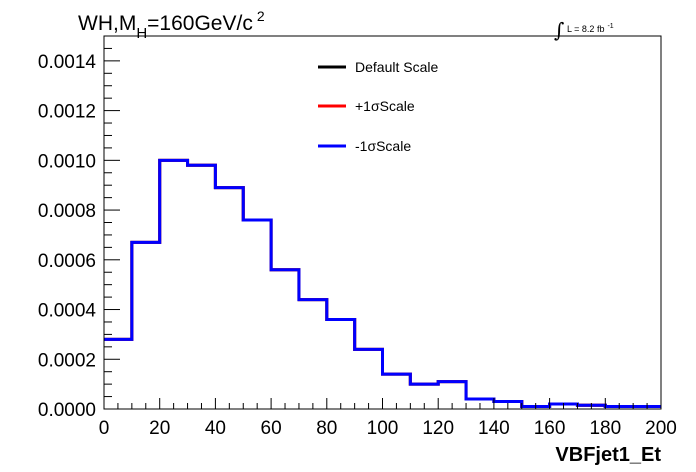  Describe the element at coordinates (271, 428) in the screenshot. I see `x-tick-label: 60` at that location.